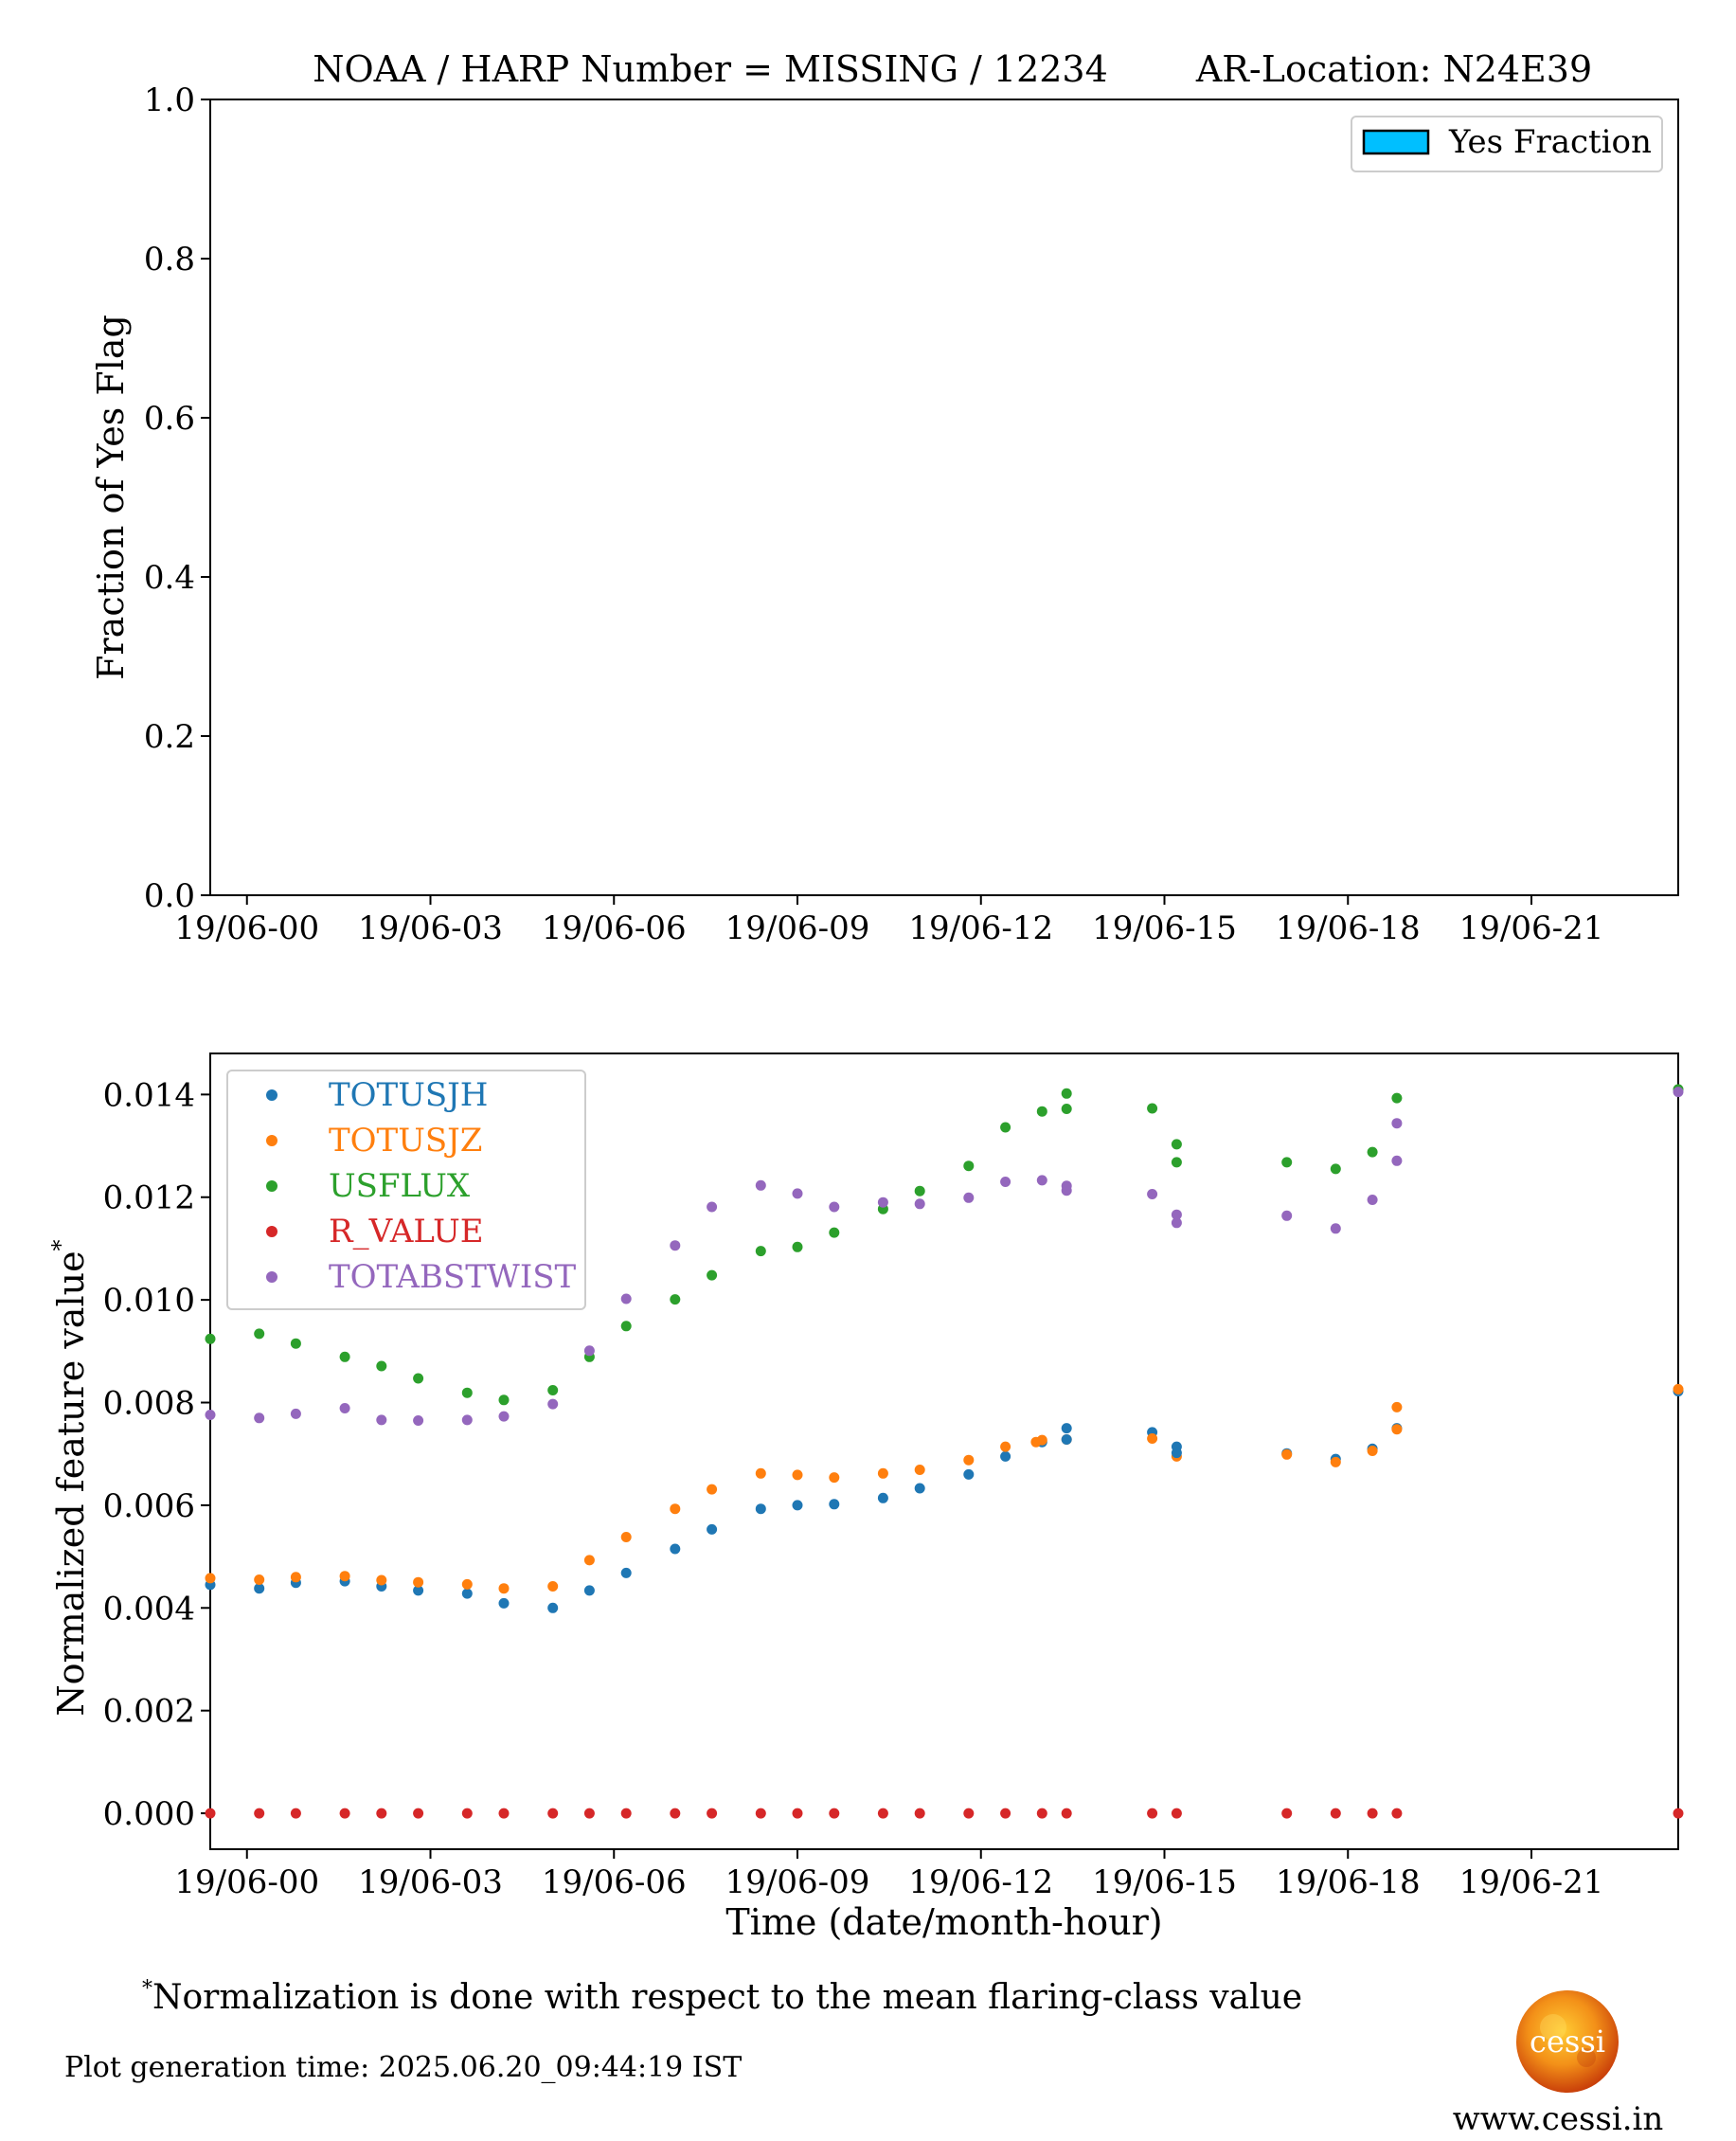  Describe the element at coordinates (614, 1882) in the screenshot. I see `bottom-xtick-label: 19/06-06` at that location.